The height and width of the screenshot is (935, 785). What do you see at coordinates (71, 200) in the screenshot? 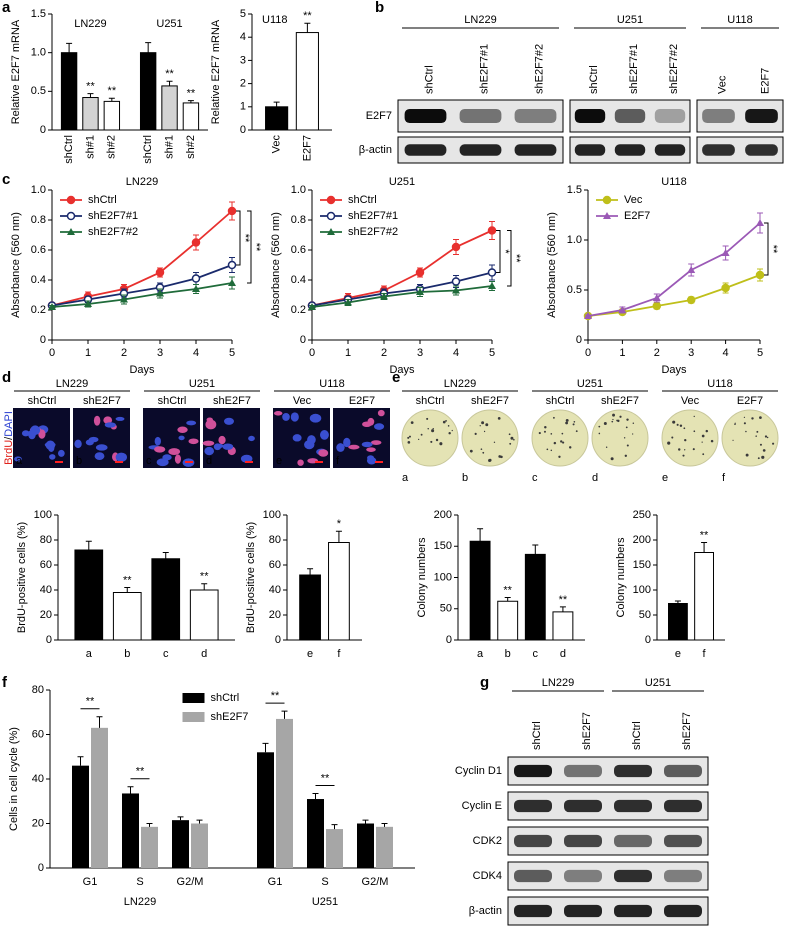
I see `legend-marker` at bounding box center [71, 200].